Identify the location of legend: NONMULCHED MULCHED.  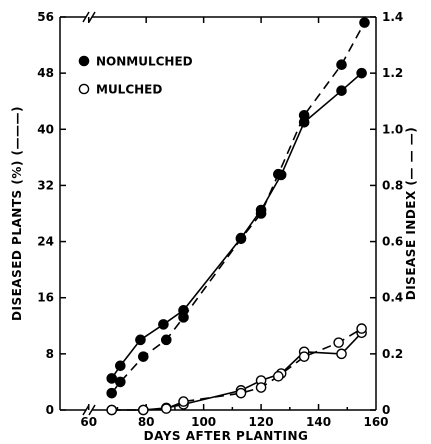
(135, 76).